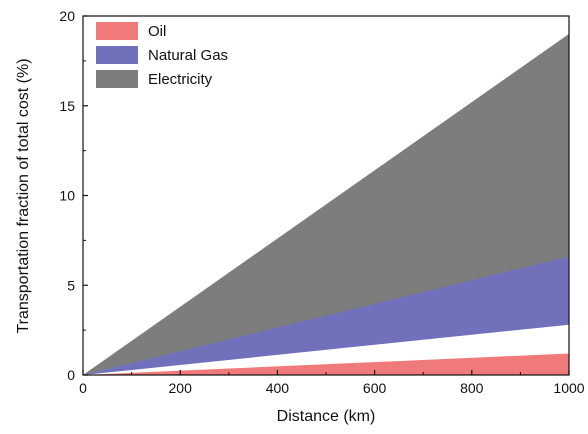 The width and height of the screenshot is (588, 434). I want to click on legend-swatch-electricity, so click(117, 79).